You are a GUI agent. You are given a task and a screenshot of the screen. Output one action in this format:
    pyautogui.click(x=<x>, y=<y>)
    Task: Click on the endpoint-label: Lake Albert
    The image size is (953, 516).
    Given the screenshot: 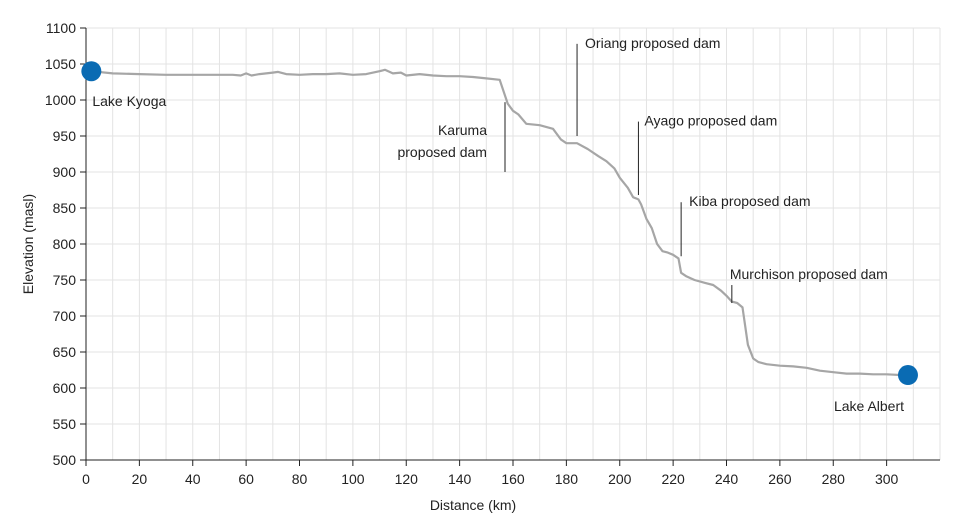 What is the action you would take?
    pyautogui.click(x=869, y=406)
    